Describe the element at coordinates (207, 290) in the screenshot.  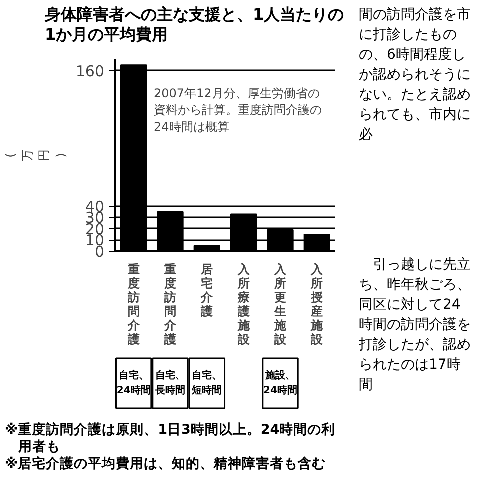
I see `x-tick-label: 居宅介護` at that location.